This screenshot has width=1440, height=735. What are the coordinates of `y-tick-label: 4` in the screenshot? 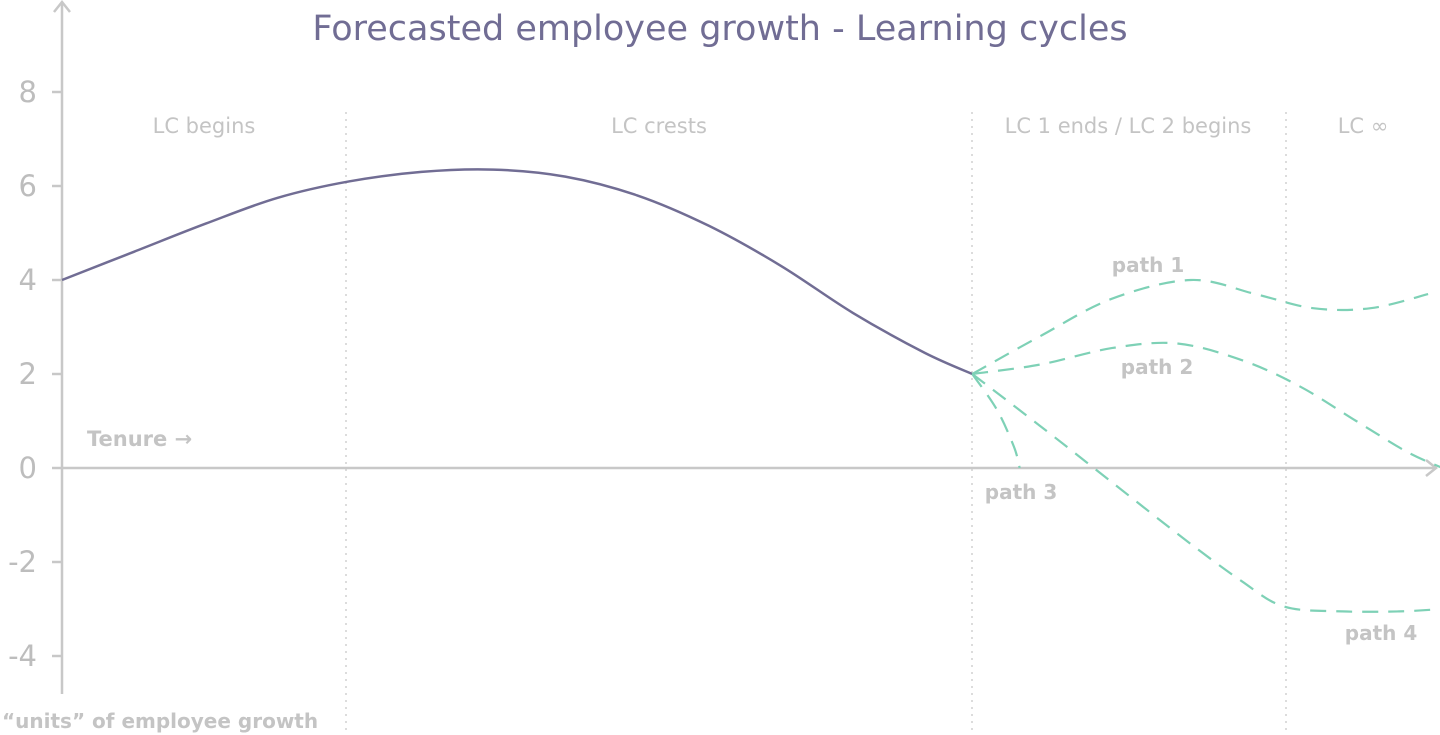 It's located at (28, 280).